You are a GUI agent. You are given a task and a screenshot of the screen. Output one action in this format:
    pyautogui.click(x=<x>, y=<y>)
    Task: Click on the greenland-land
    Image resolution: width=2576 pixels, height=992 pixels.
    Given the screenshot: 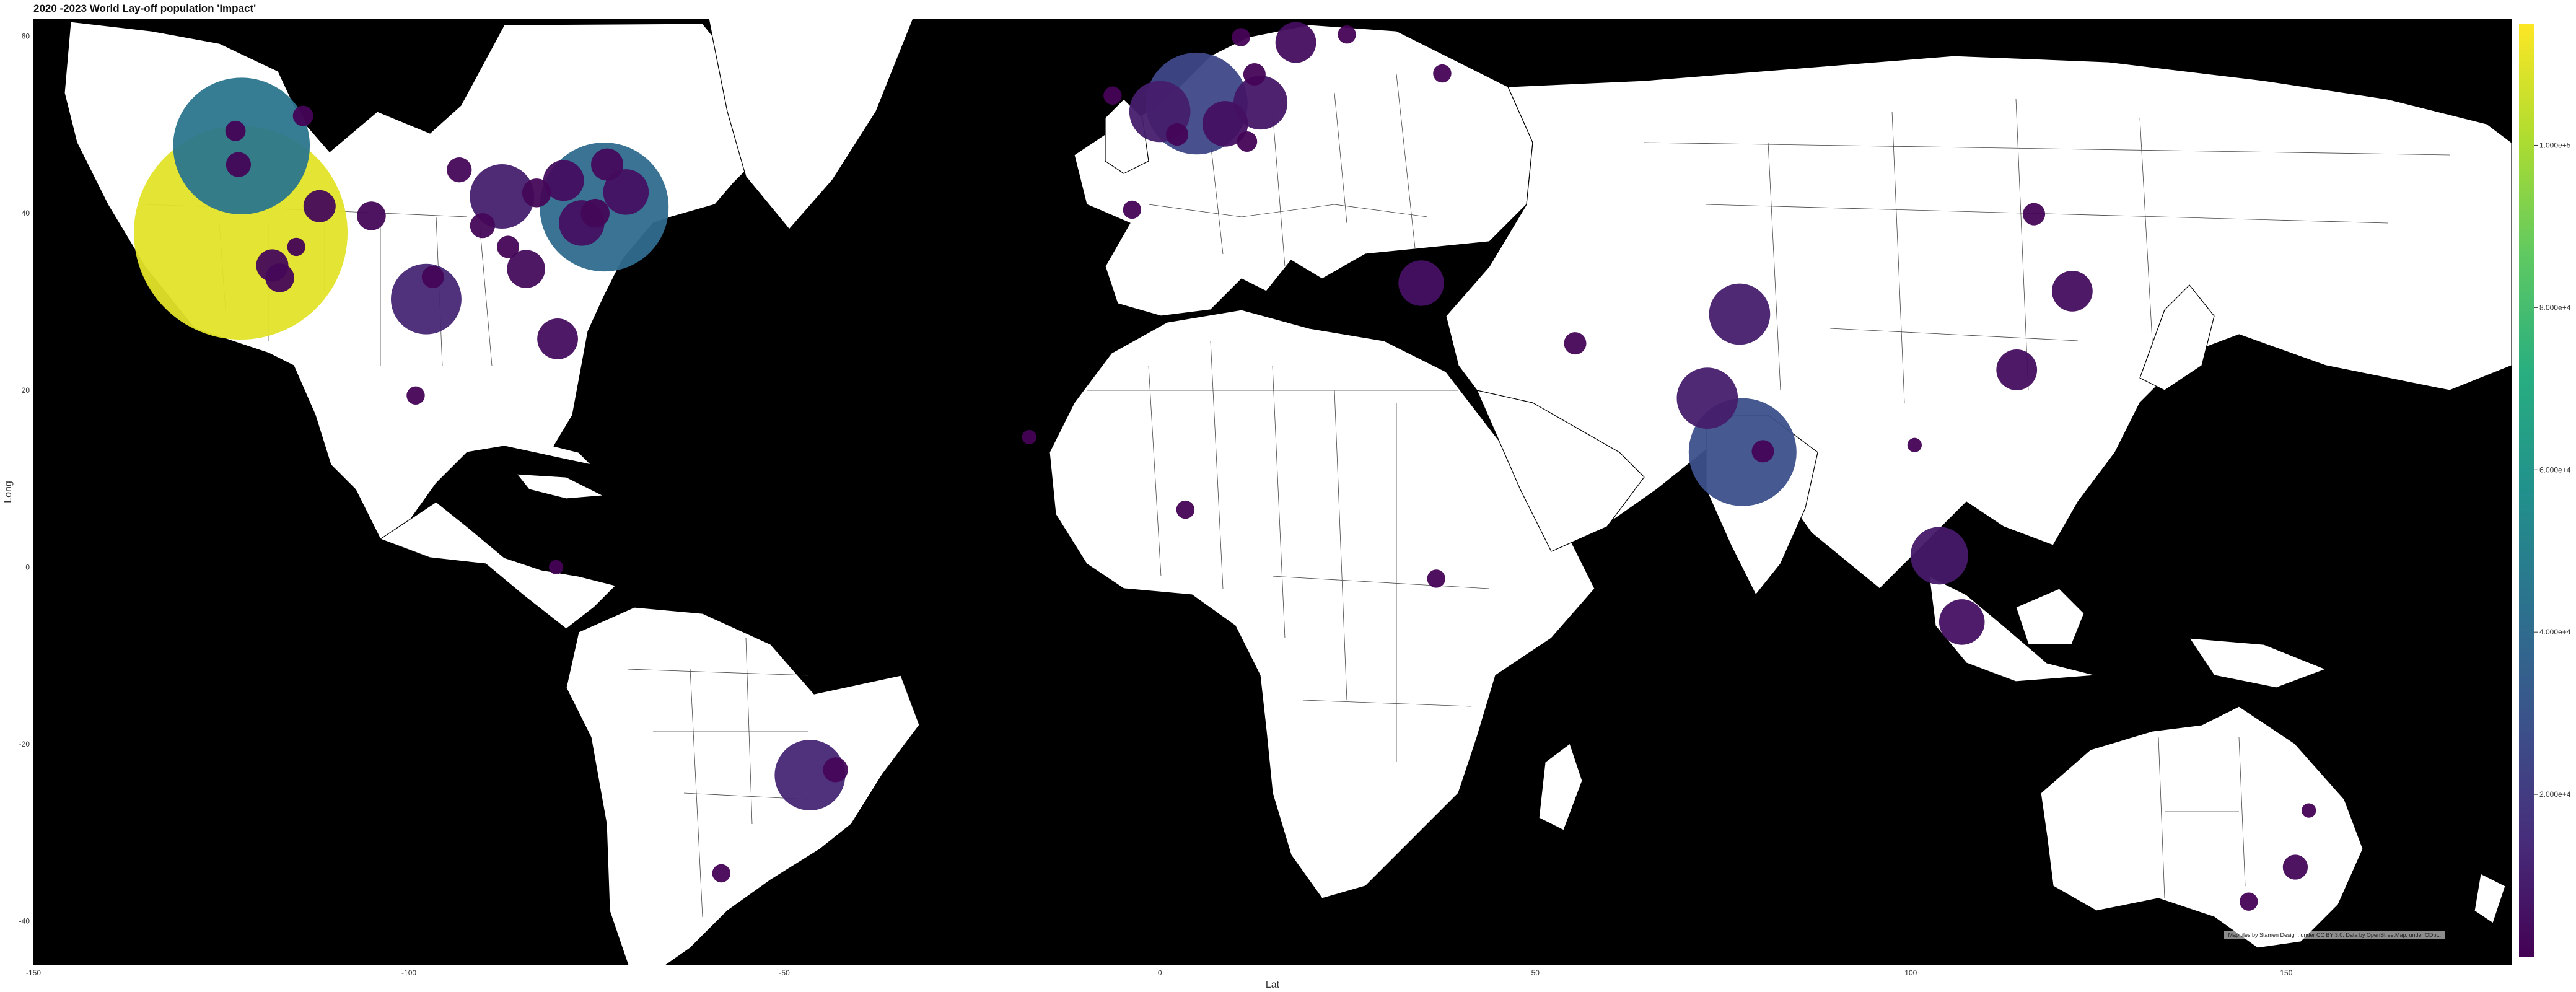 What is the action you would take?
    pyautogui.click(x=811, y=125)
    